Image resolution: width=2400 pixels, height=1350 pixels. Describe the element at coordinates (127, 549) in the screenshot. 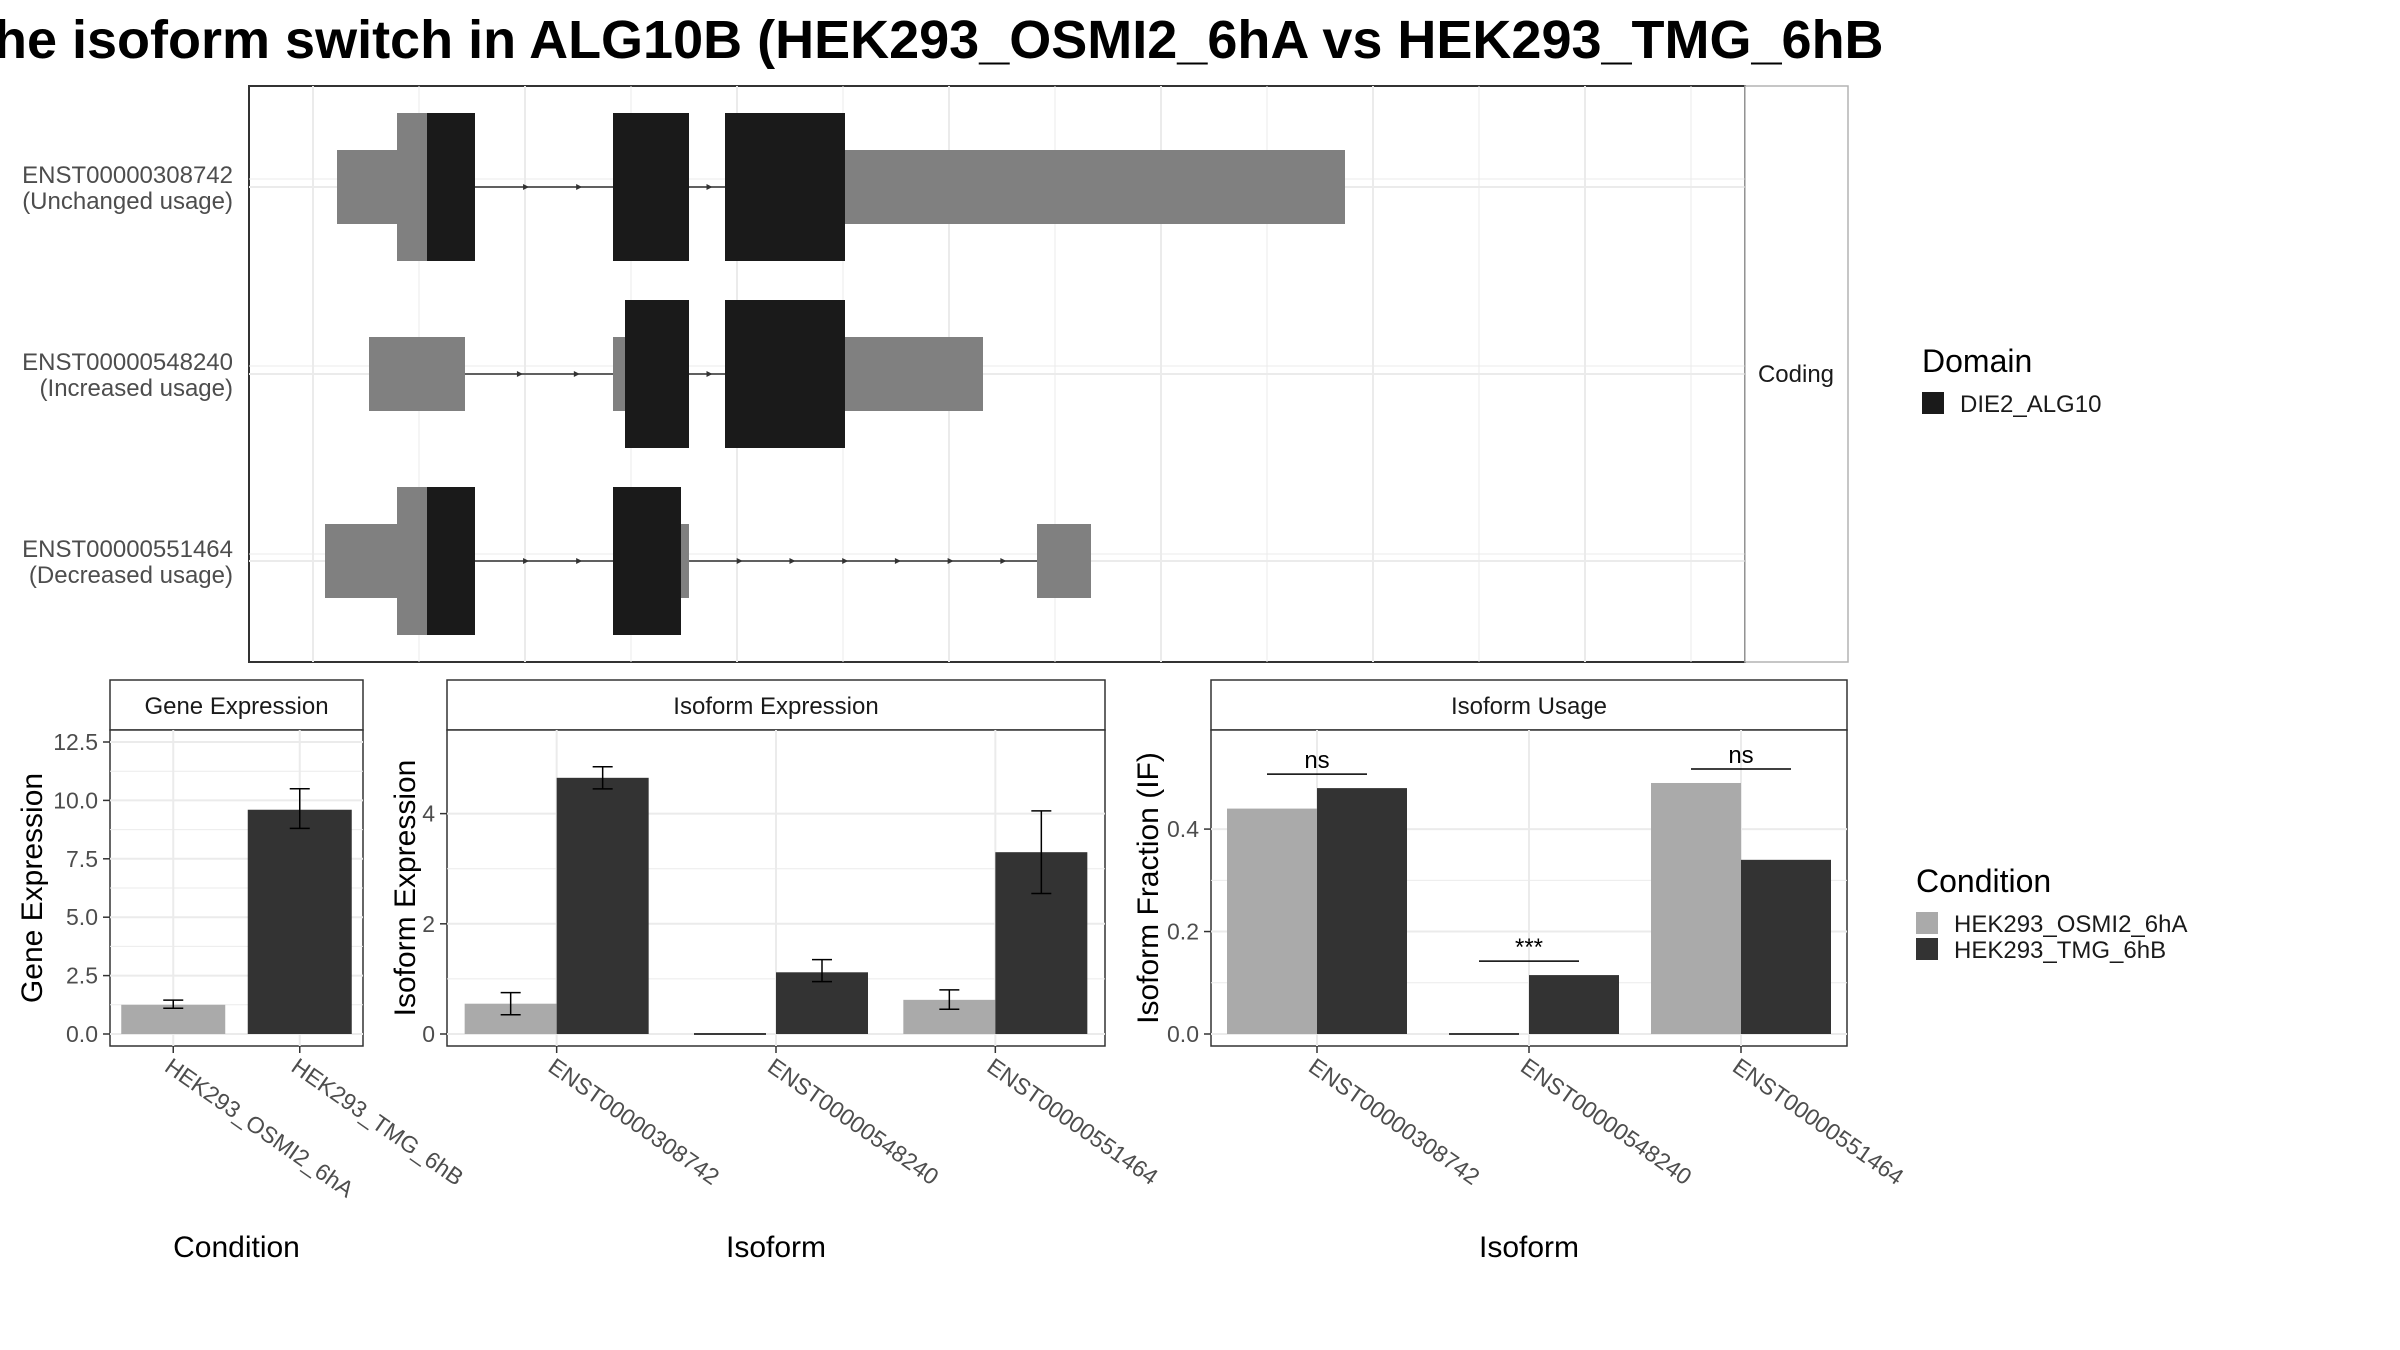

I see `isoform-label: ENST00000551464` at that location.